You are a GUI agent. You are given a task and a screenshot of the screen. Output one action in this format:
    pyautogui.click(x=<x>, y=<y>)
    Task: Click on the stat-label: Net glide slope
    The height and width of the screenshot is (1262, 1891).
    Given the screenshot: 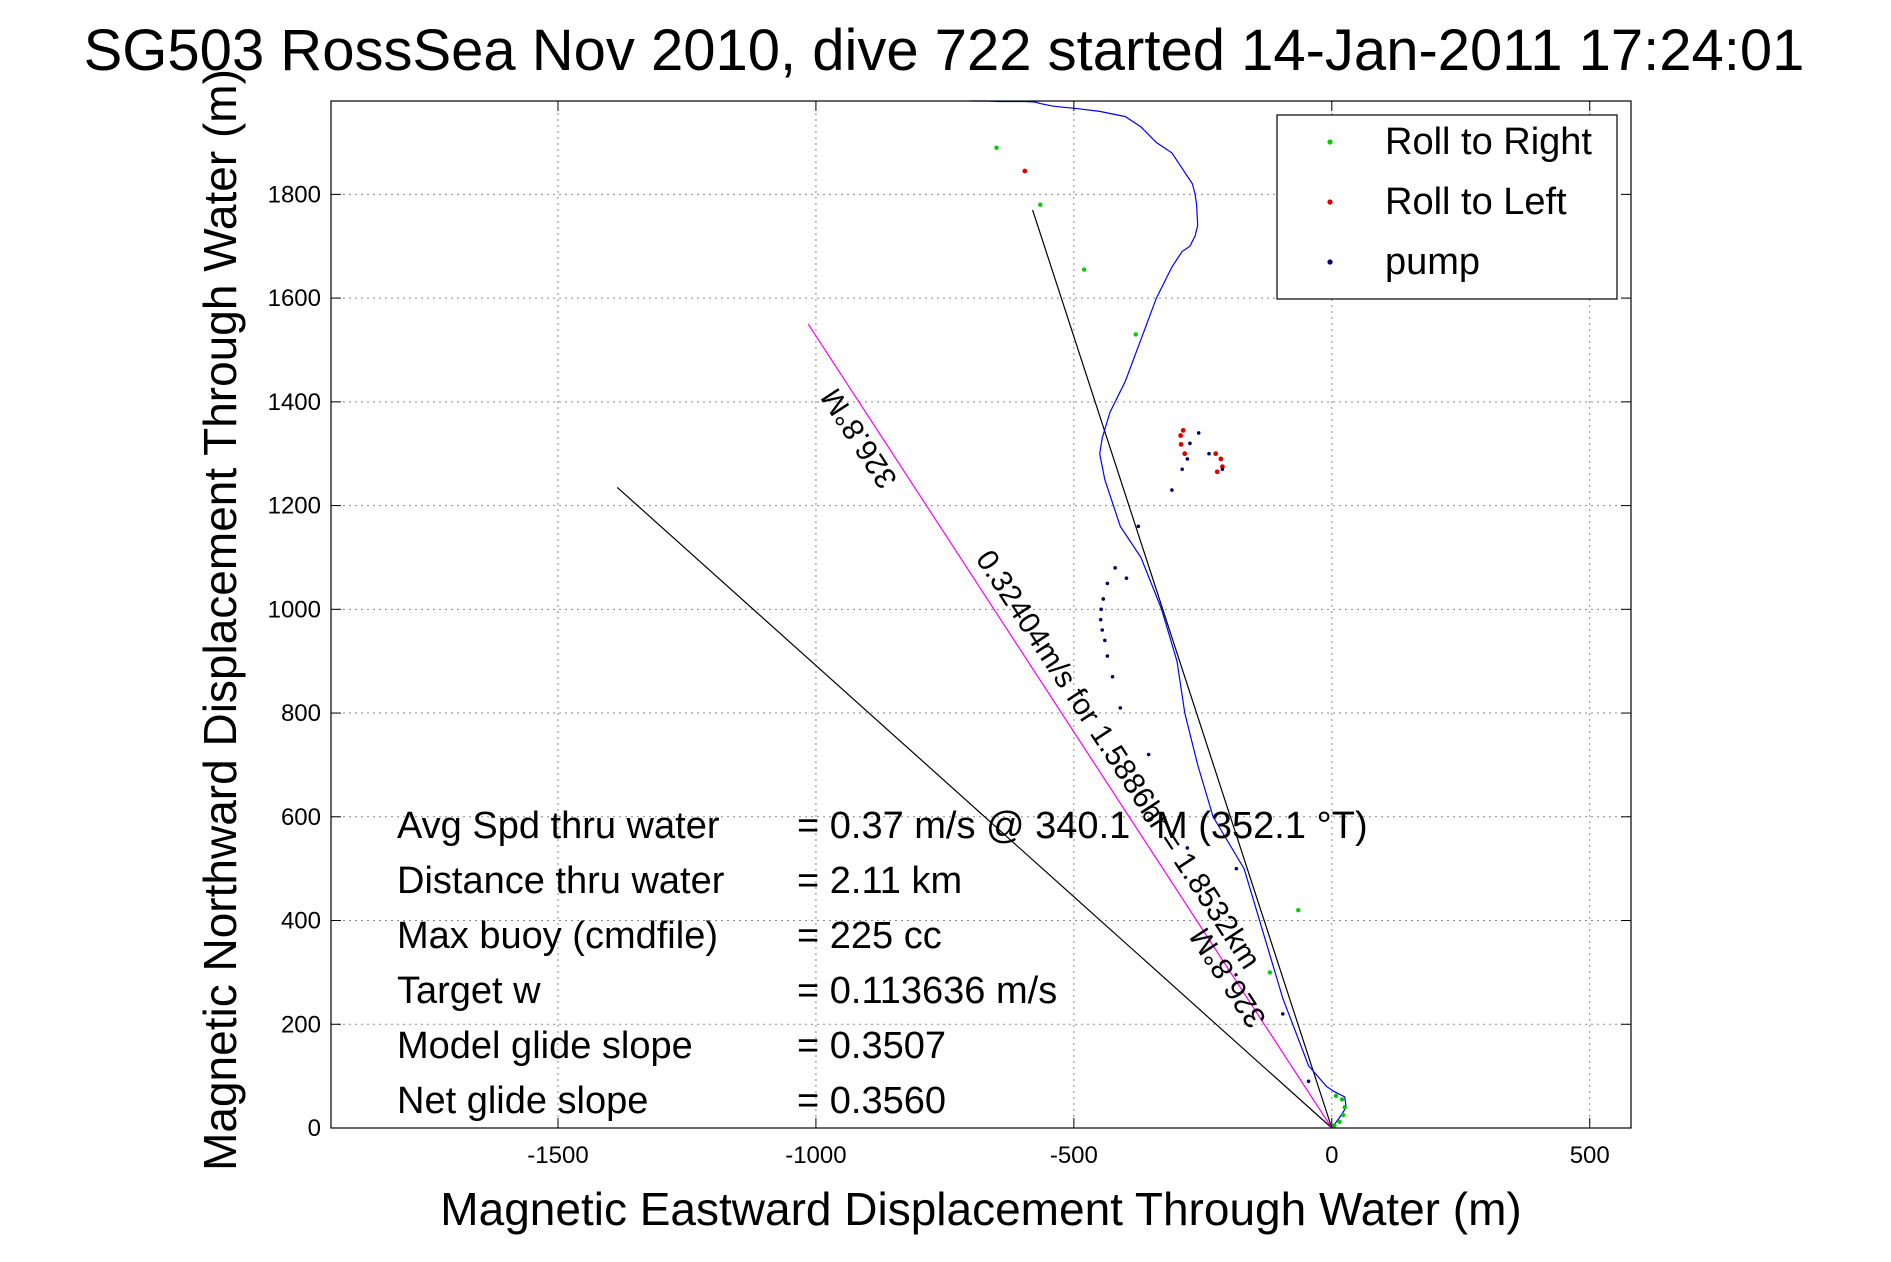 What is the action you would take?
    pyautogui.click(x=522, y=1101)
    